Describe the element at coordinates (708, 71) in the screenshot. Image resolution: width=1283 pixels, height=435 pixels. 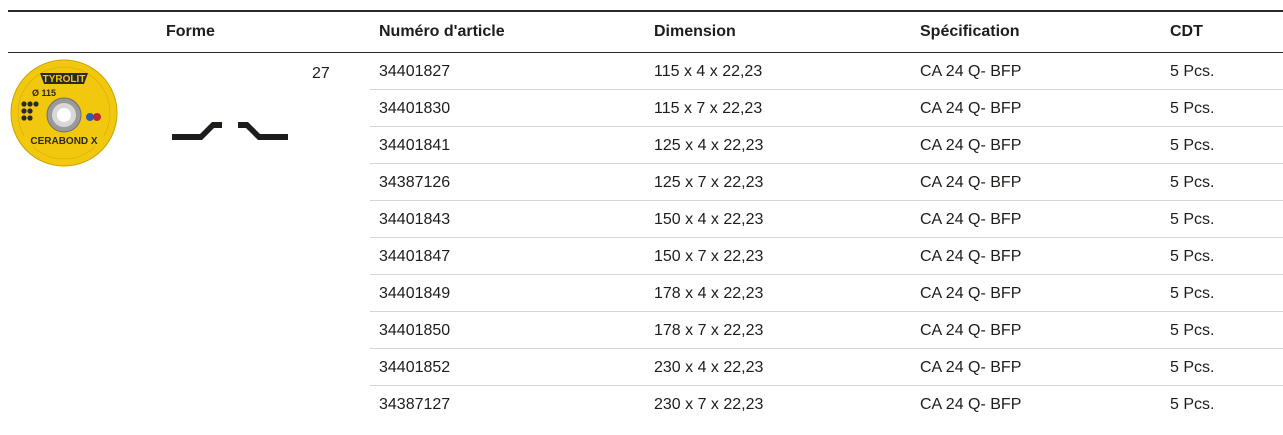
I see `dimension-cell: 115 x 4 x 22,23` at that location.